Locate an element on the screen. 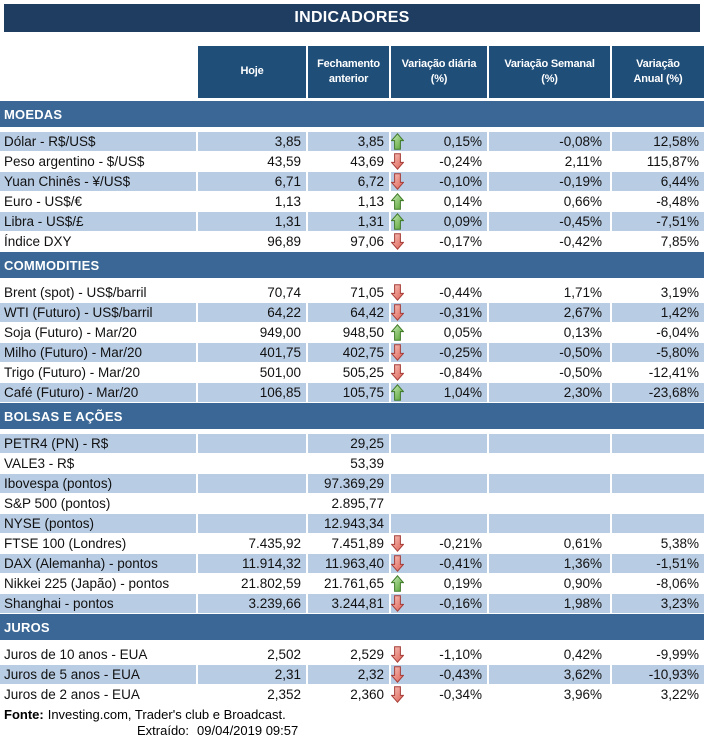 This screenshot has width=704, height=748. cell-hoje: 70,74 is located at coordinates (284, 292).